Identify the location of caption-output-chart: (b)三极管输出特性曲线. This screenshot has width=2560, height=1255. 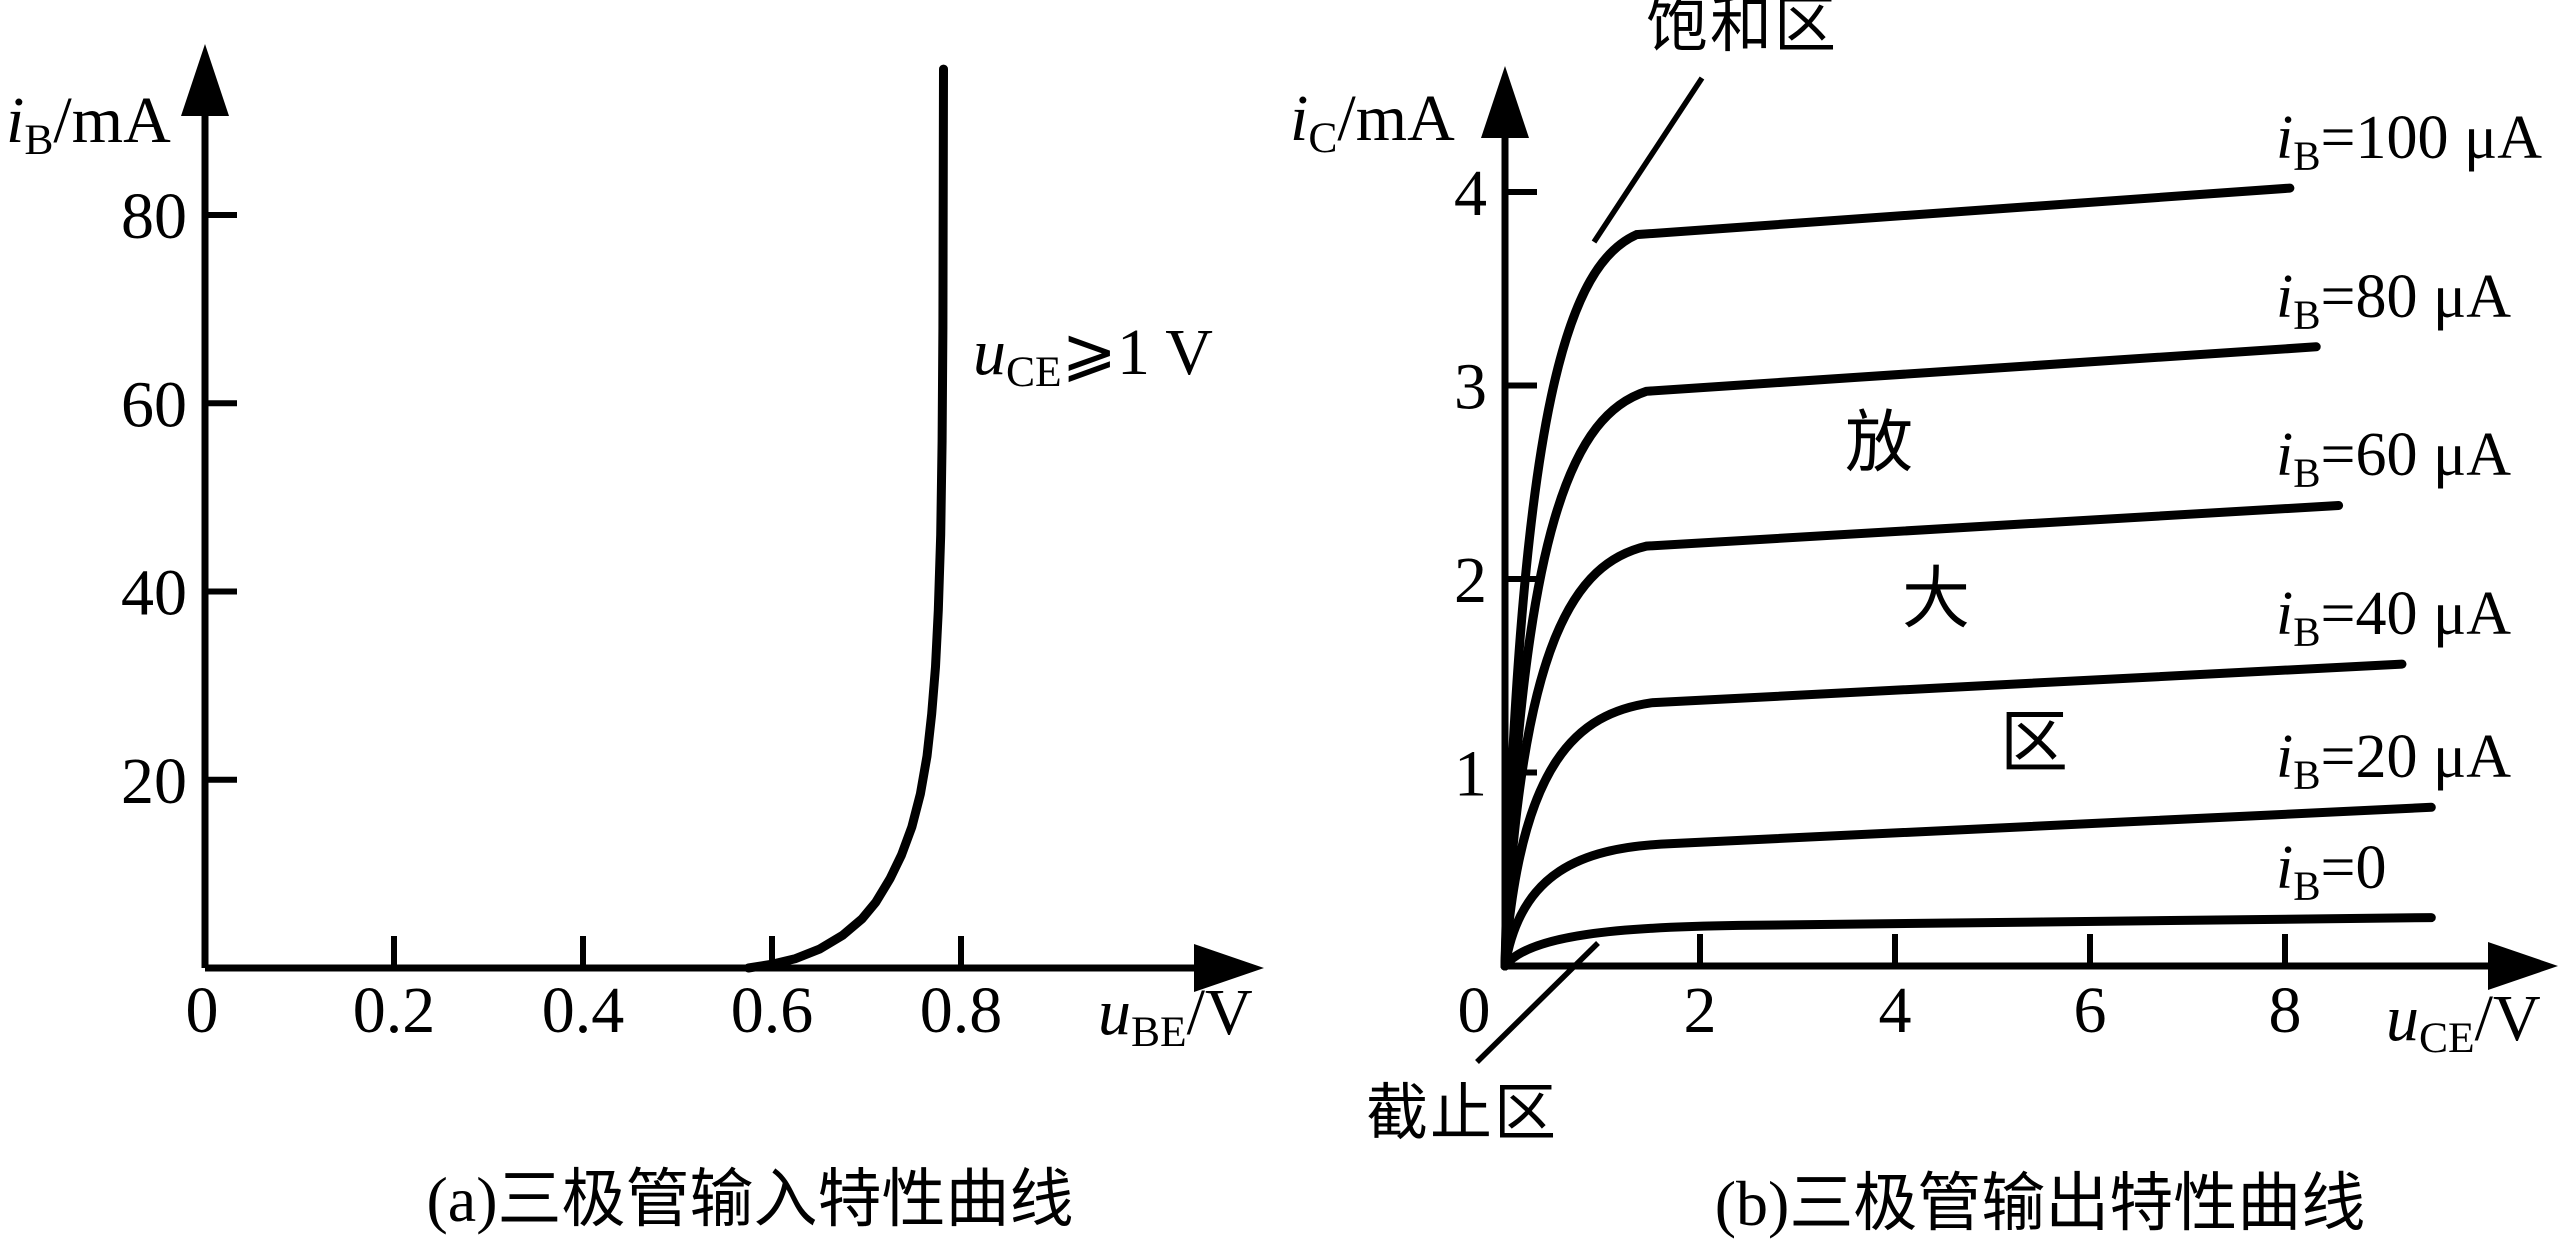
(2040, 1203).